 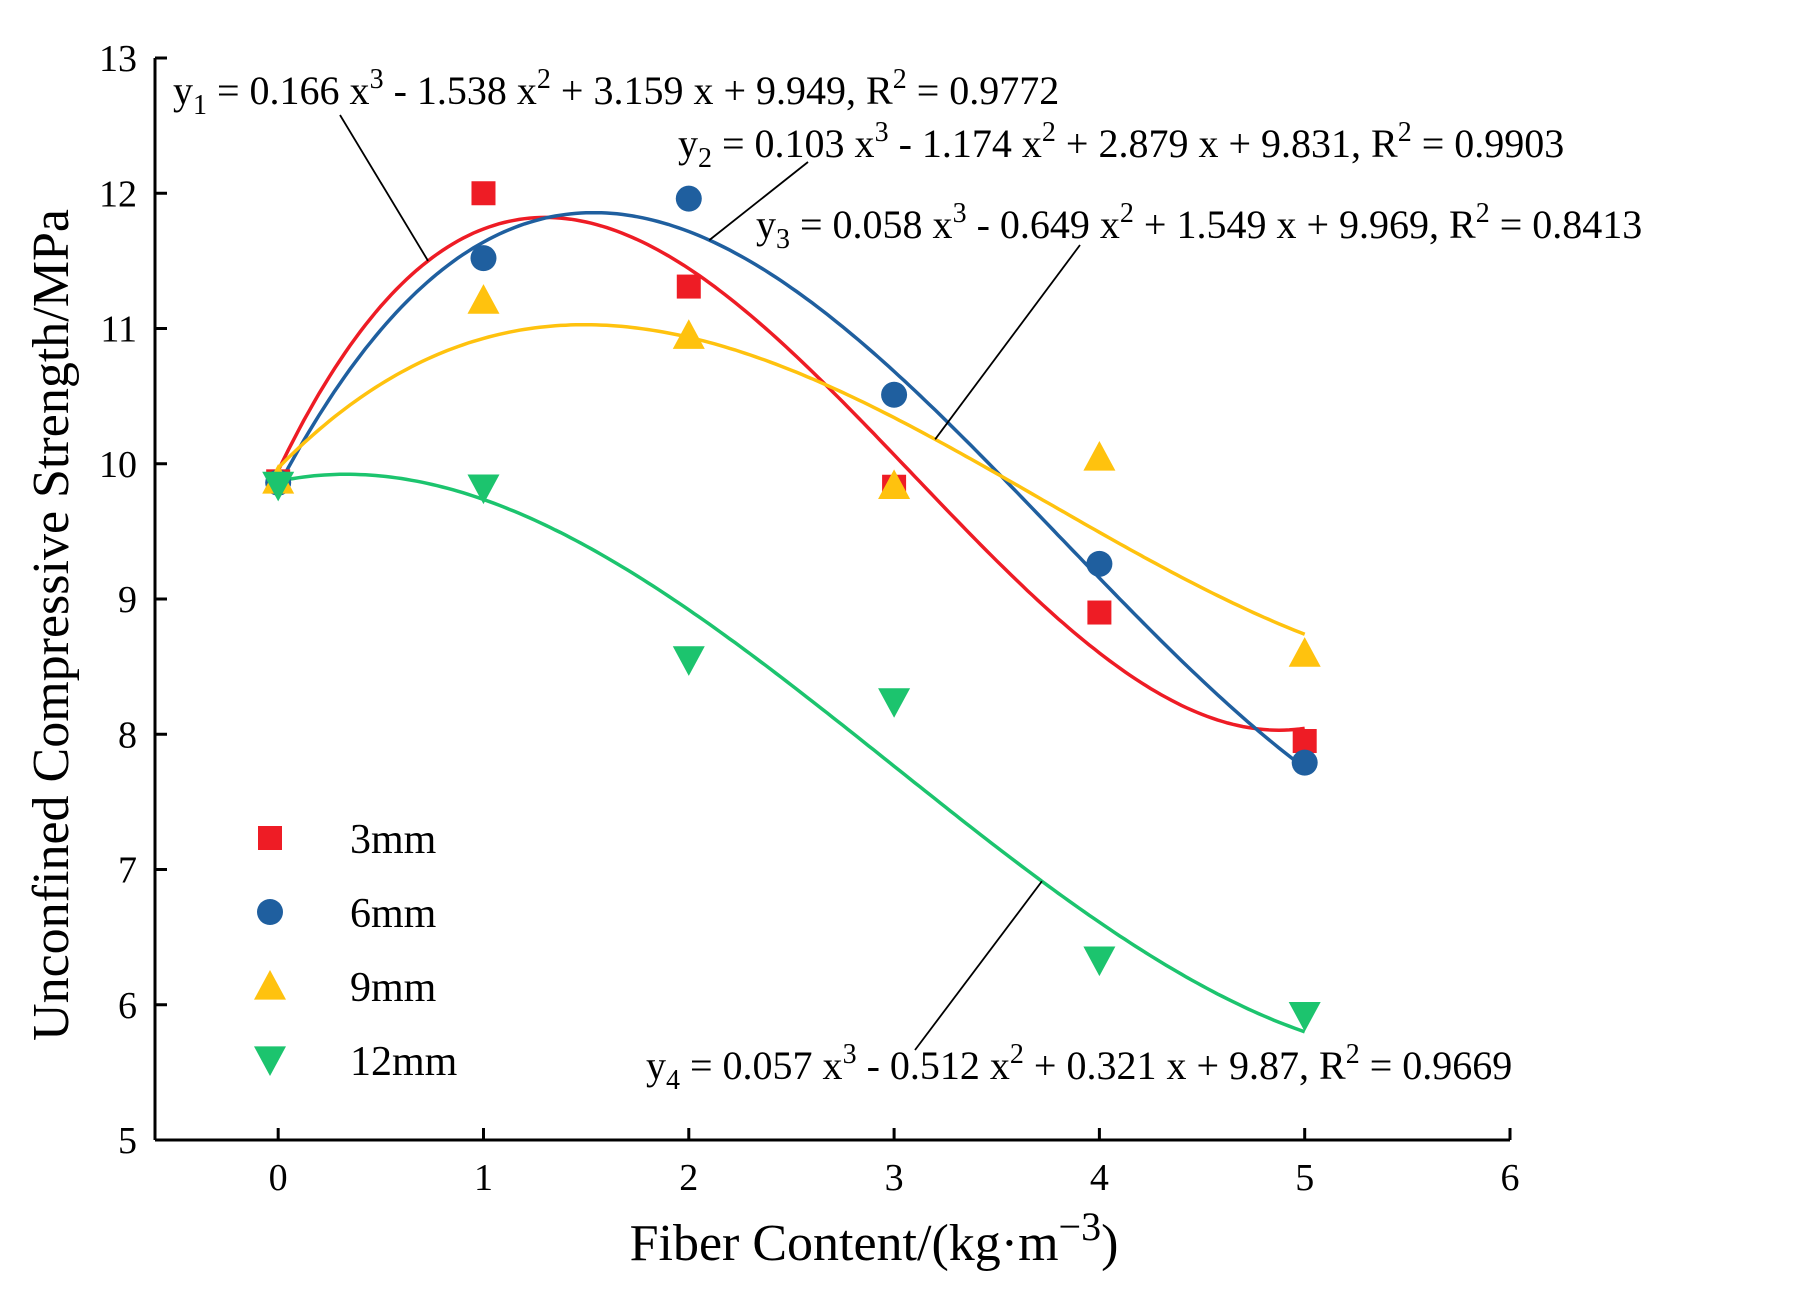 What do you see at coordinates (270, 838) in the screenshot?
I see `legend-marker-3mm` at bounding box center [270, 838].